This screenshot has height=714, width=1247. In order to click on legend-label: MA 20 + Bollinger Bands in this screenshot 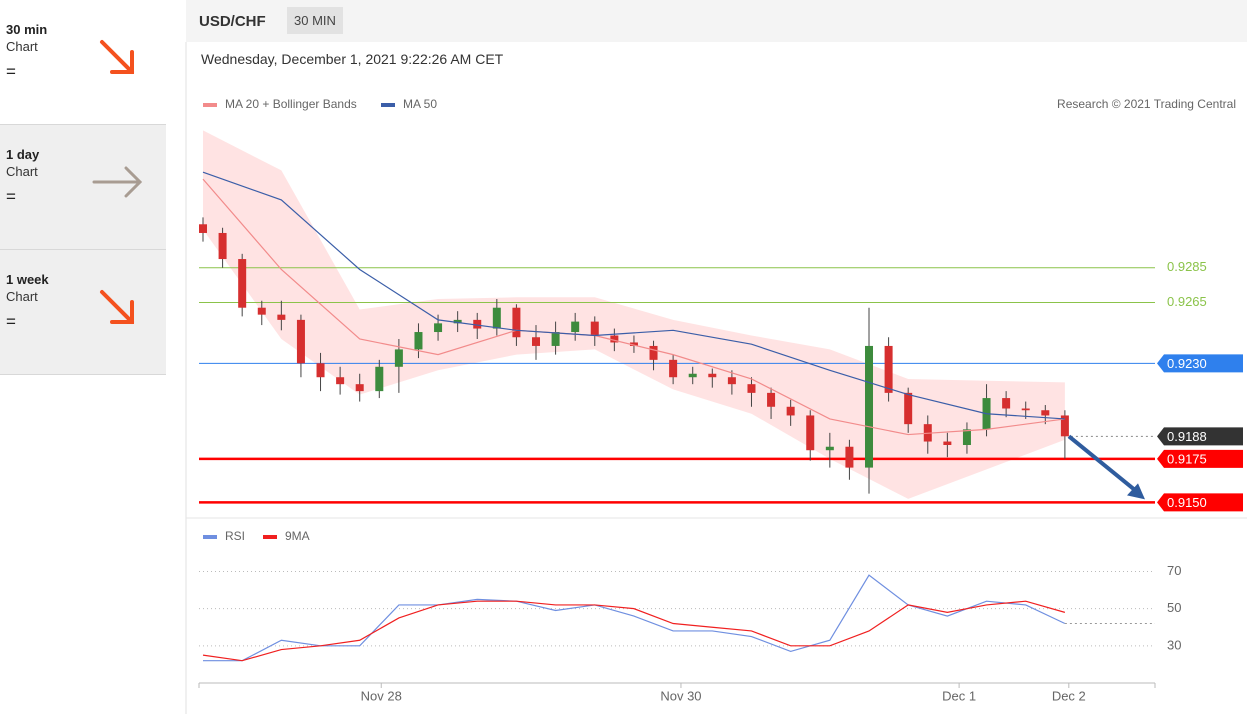, I will do `click(291, 104)`.